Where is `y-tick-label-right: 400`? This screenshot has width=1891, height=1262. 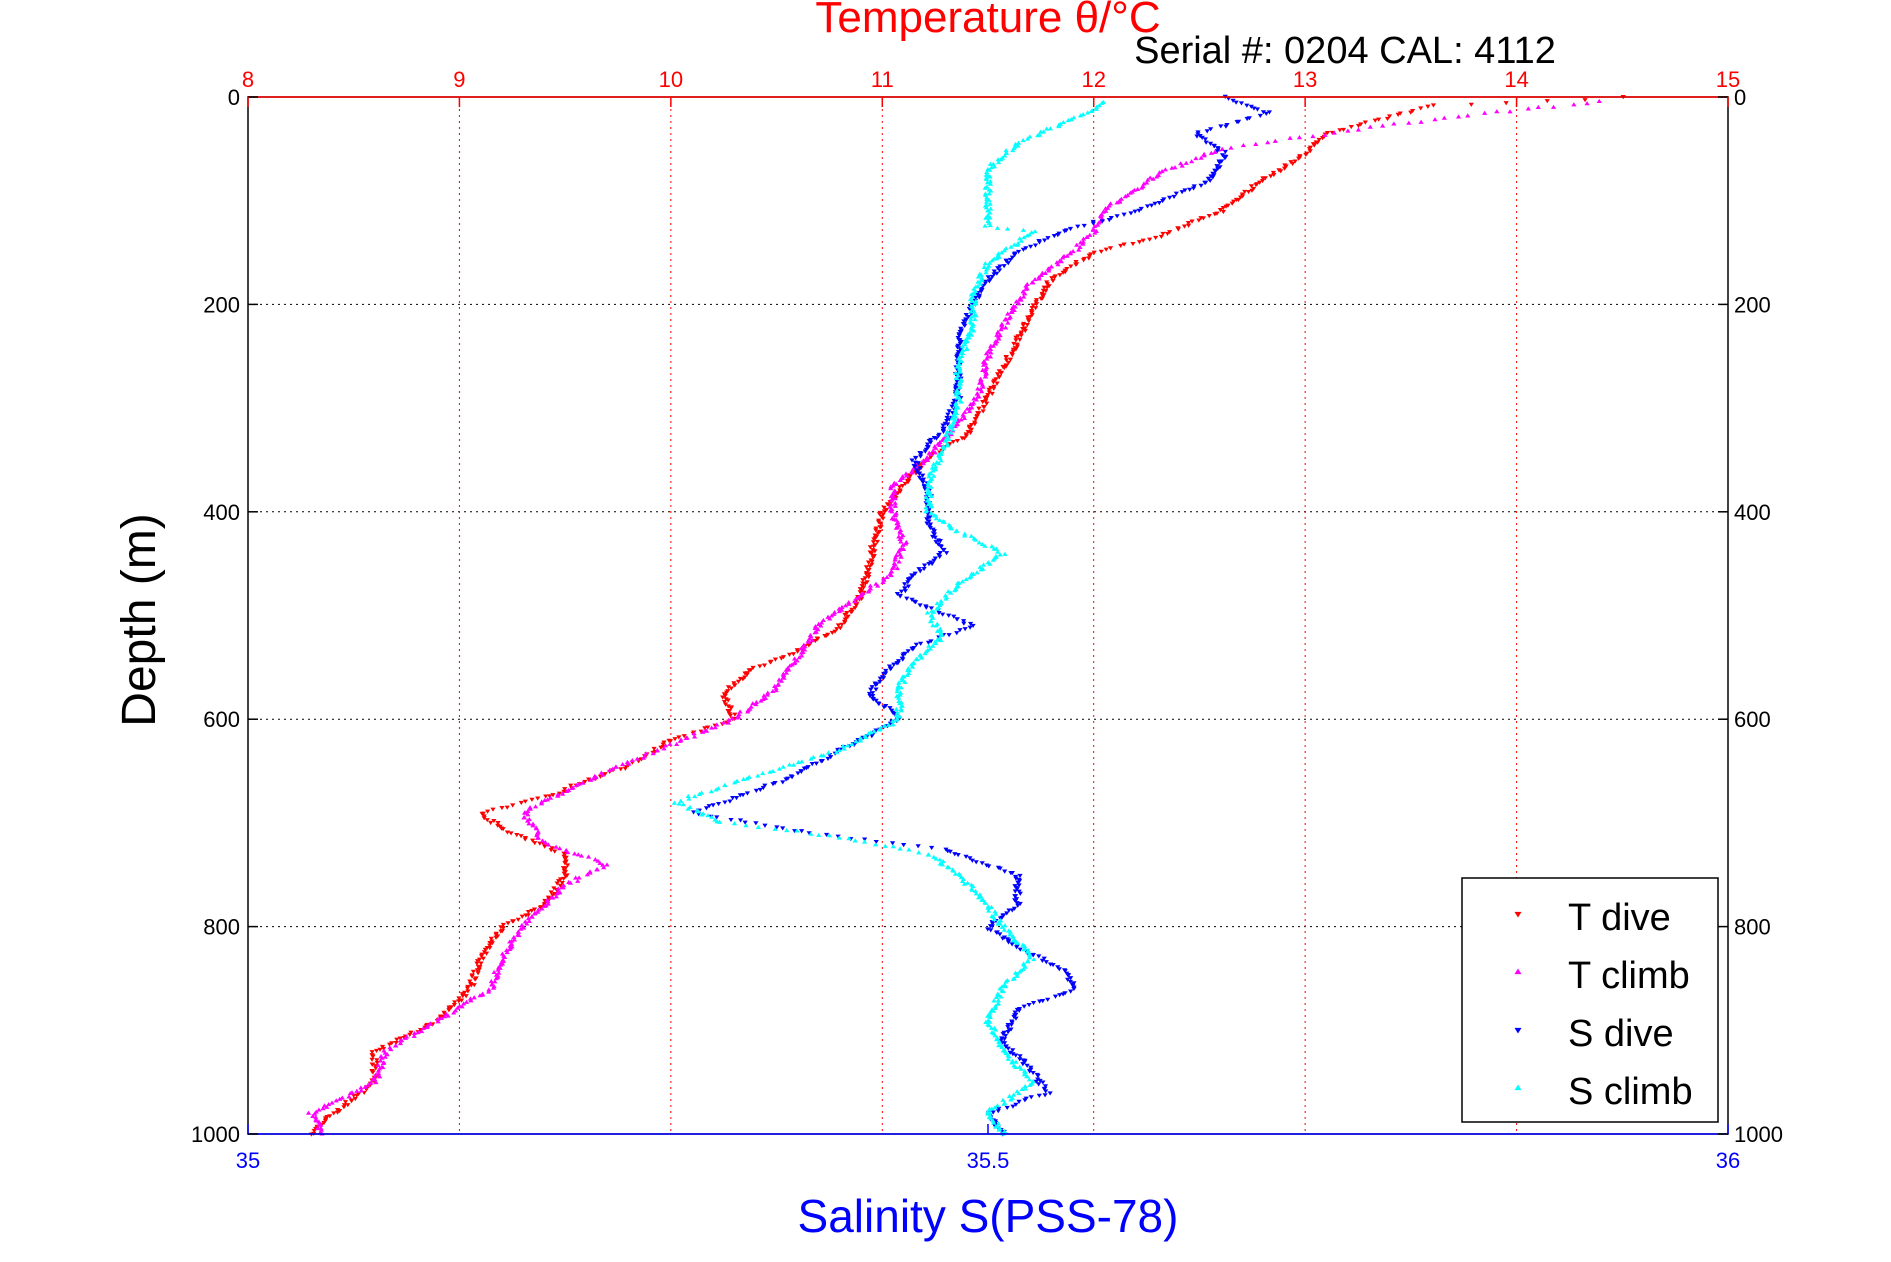 y-tick-label-right: 400 is located at coordinates (1752, 512).